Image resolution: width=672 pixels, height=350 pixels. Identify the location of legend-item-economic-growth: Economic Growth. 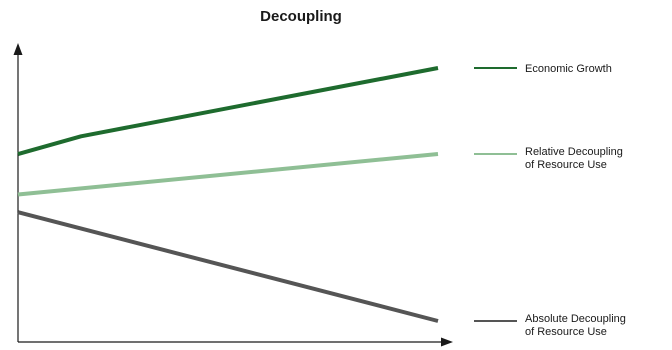
(543, 69).